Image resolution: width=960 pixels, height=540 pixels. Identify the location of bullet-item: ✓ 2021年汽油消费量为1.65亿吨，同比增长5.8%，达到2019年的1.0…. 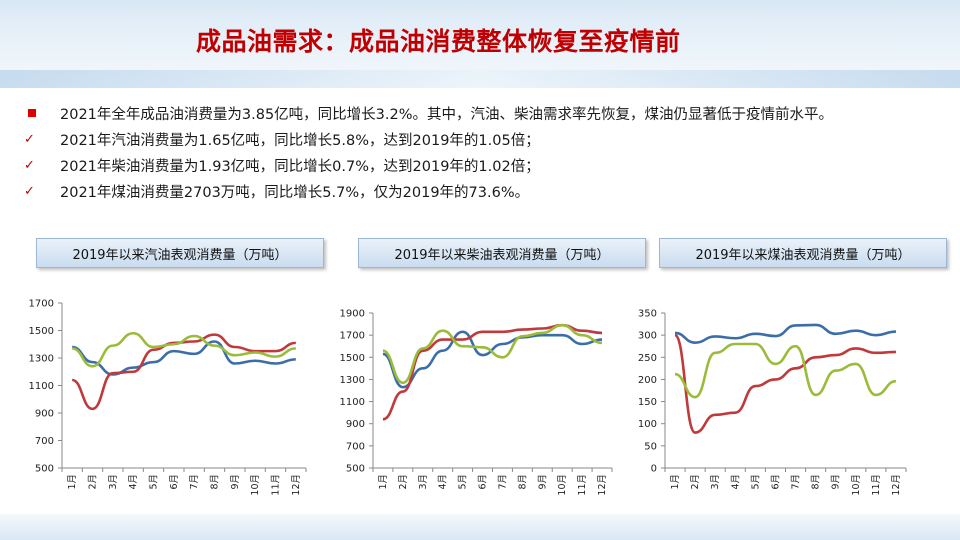
(489, 139).